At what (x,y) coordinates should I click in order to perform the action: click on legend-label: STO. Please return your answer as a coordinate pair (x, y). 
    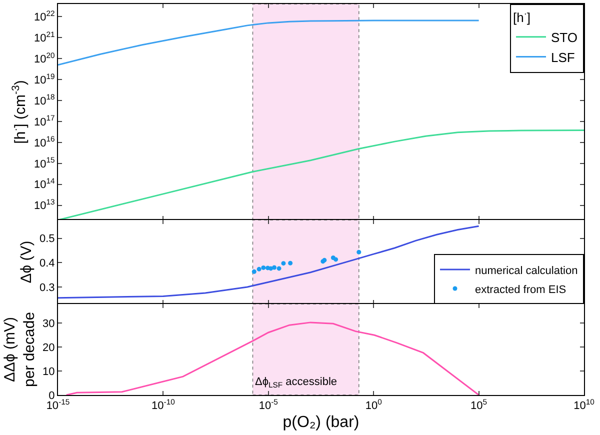
    Looking at the image, I should click on (564, 37).